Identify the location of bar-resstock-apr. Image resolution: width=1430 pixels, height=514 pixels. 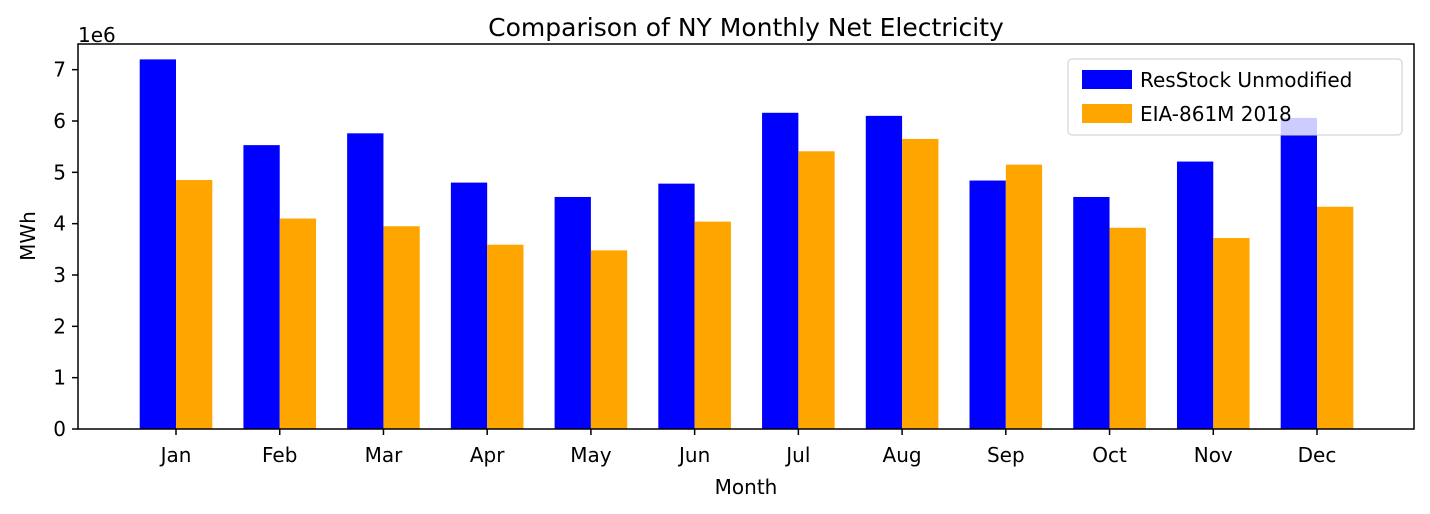
(469, 305).